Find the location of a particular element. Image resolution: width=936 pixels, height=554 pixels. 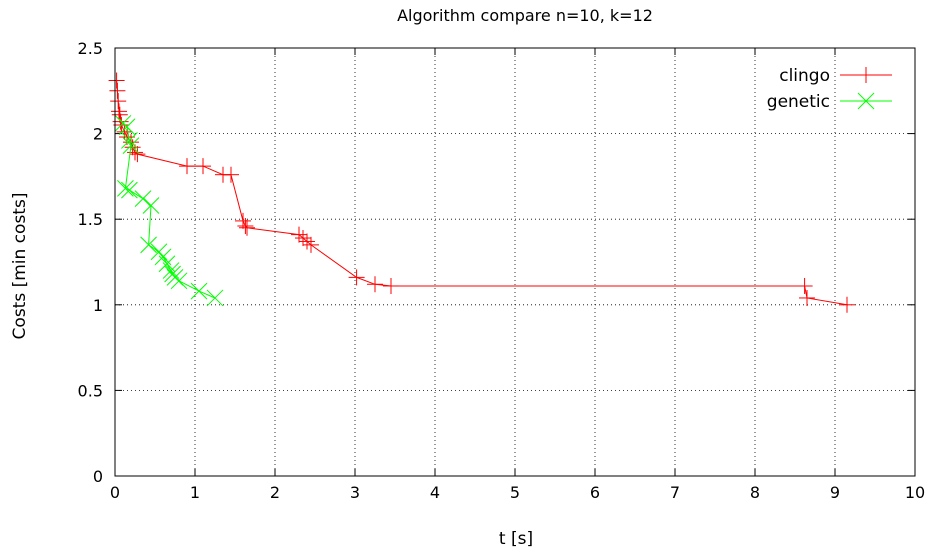

y-tick-label: 0 is located at coordinates (98, 476).